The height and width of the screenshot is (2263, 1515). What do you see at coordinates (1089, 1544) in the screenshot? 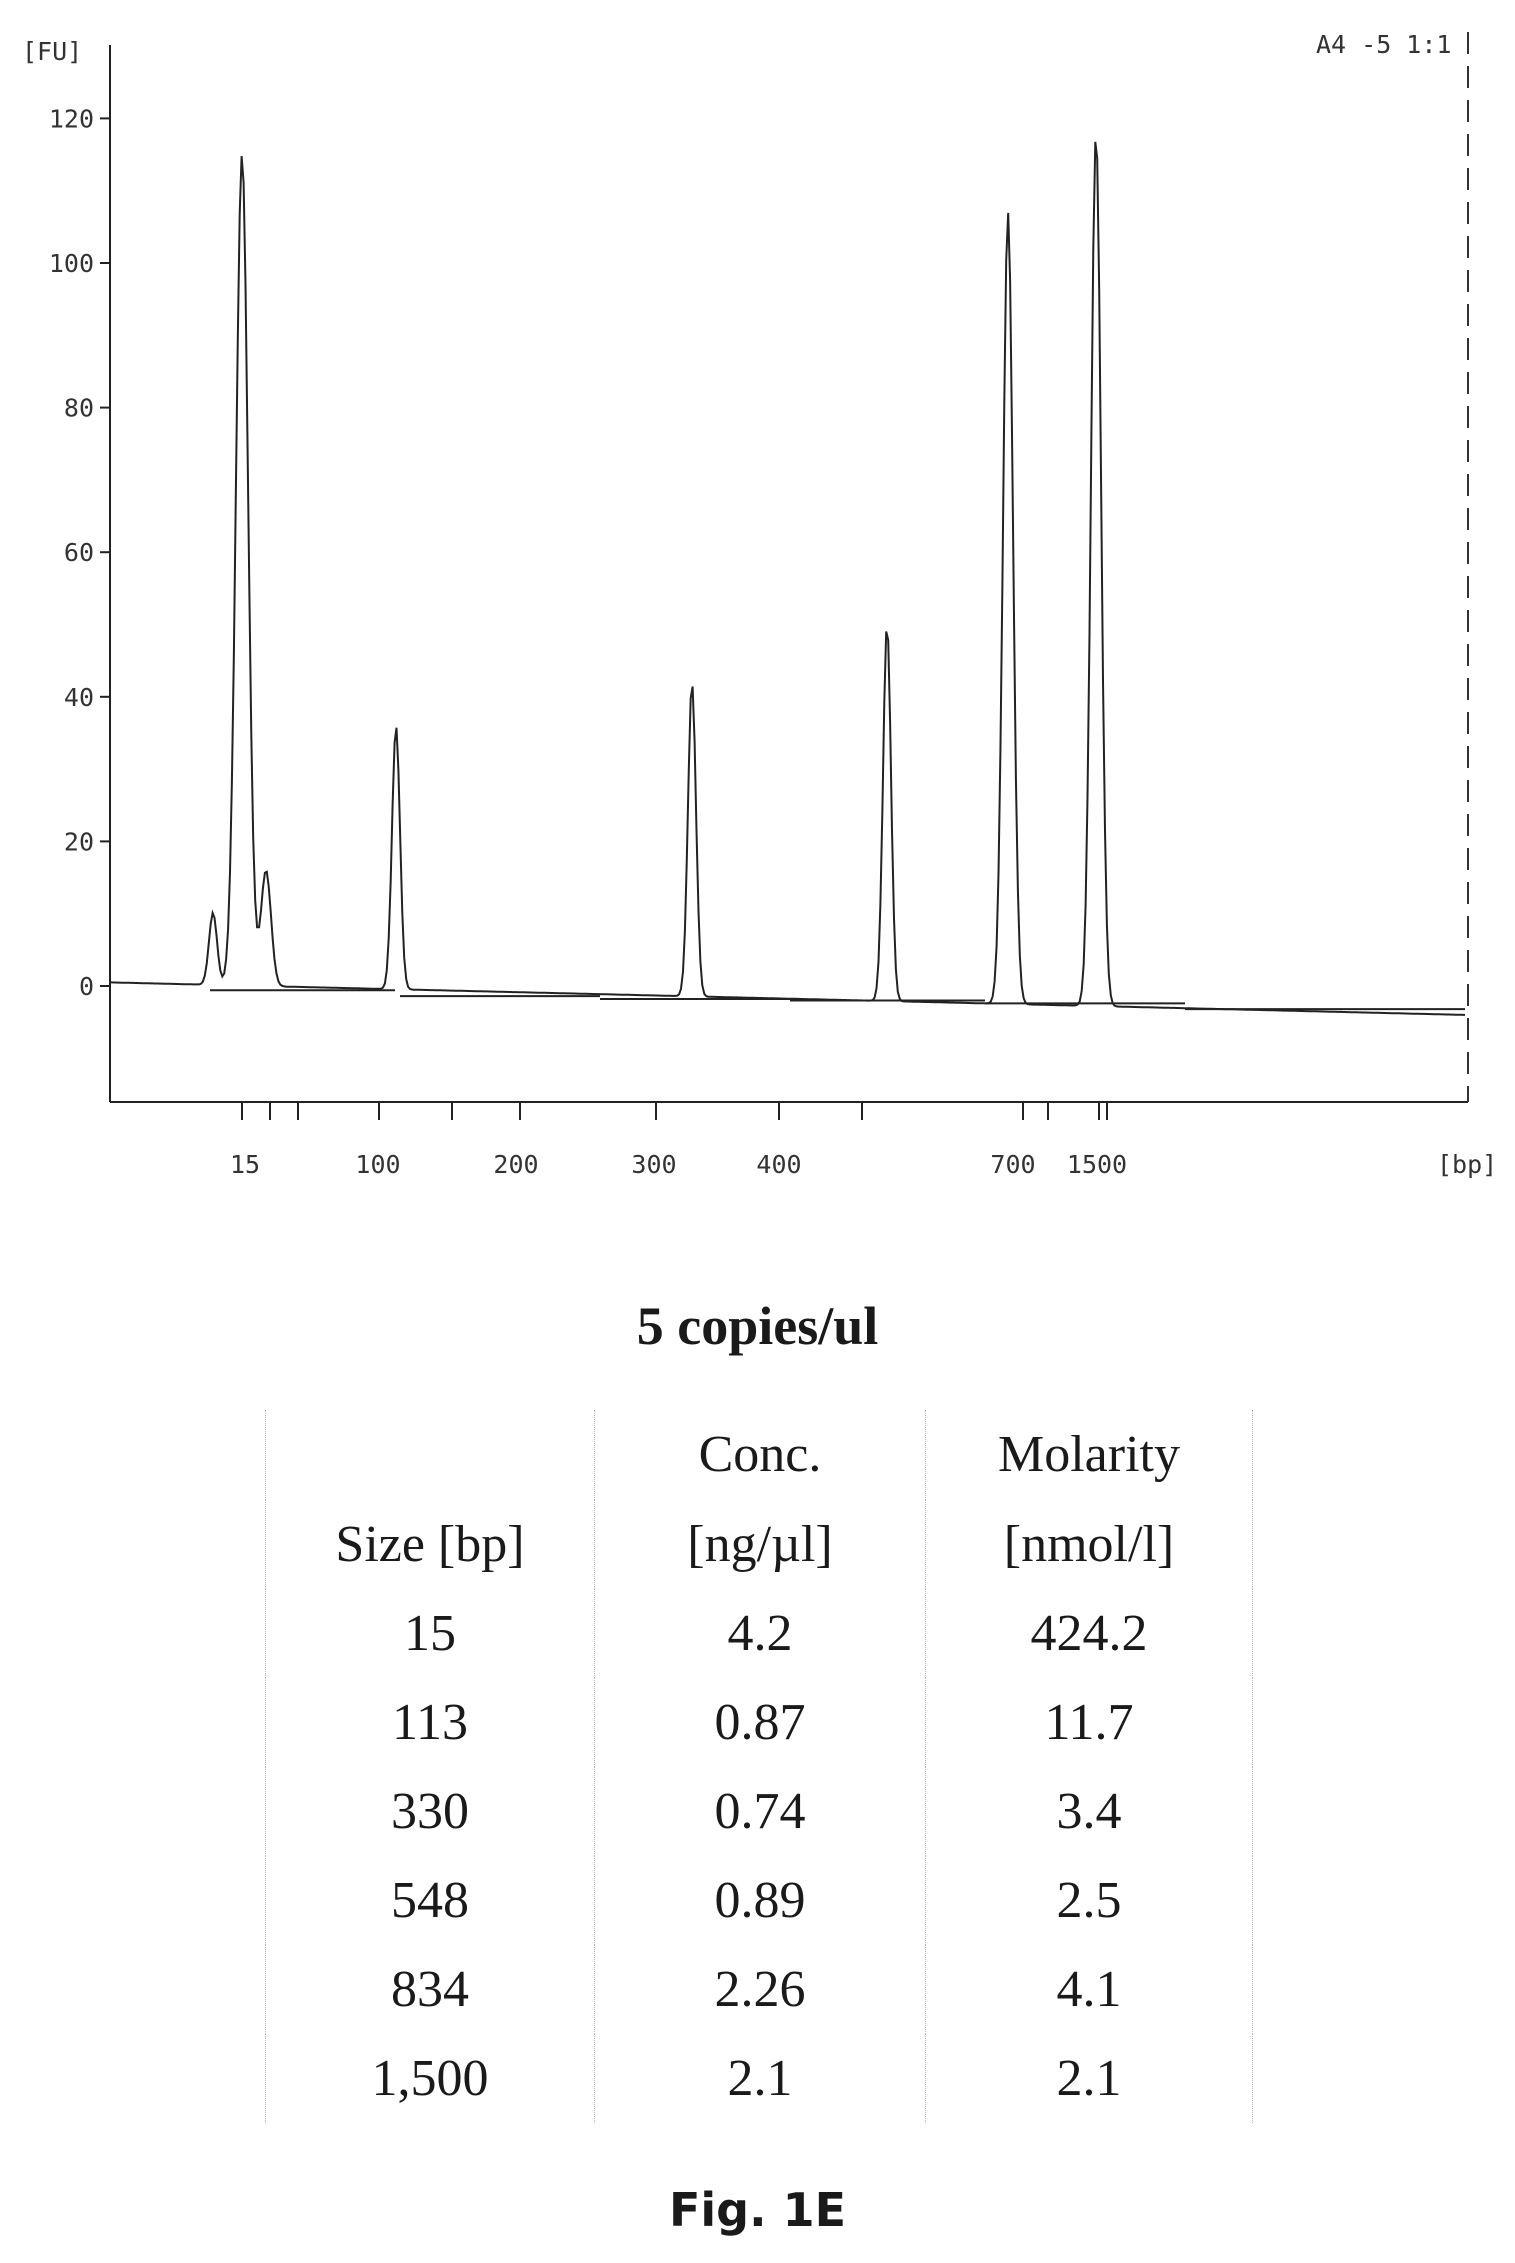
I see `header-molarity: [nmol/l]` at bounding box center [1089, 1544].